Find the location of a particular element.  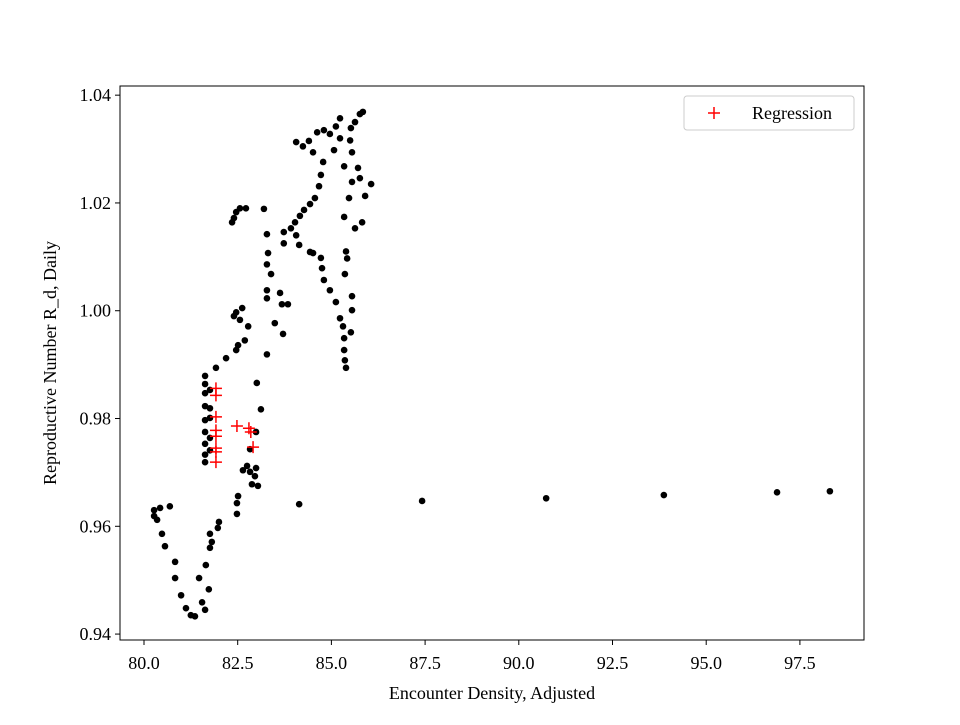

legend: Regression is located at coordinates (769, 113).